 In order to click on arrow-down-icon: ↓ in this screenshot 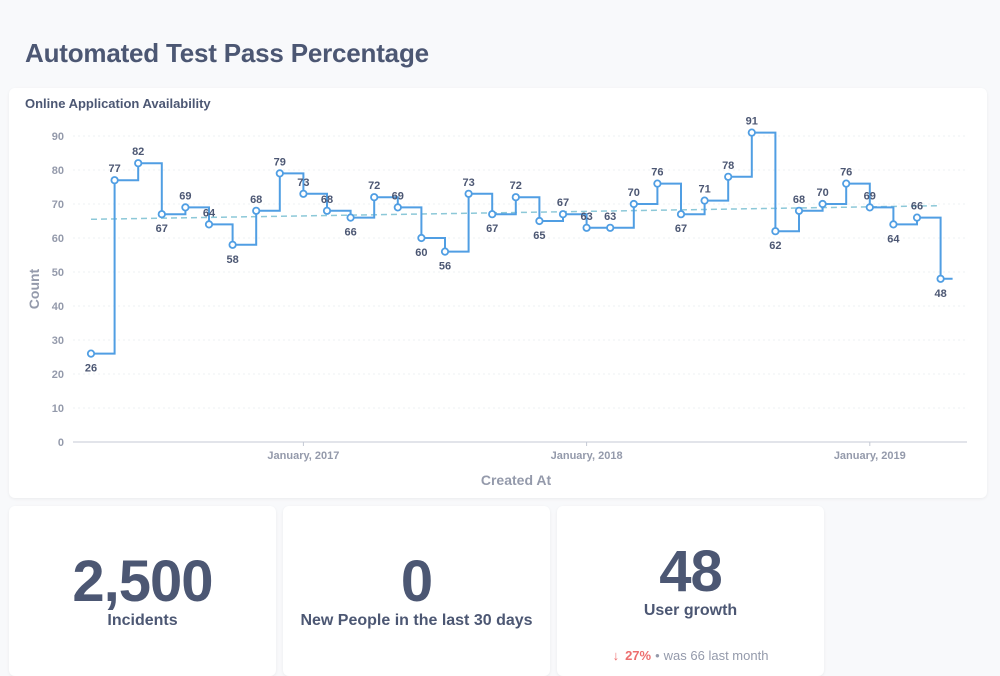, I will do `click(616, 655)`.